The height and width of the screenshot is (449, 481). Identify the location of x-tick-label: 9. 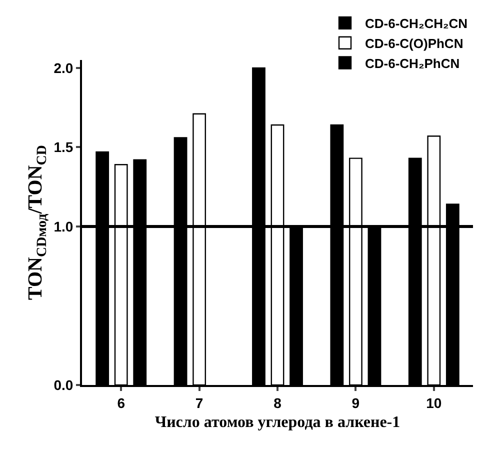
(356, 402).